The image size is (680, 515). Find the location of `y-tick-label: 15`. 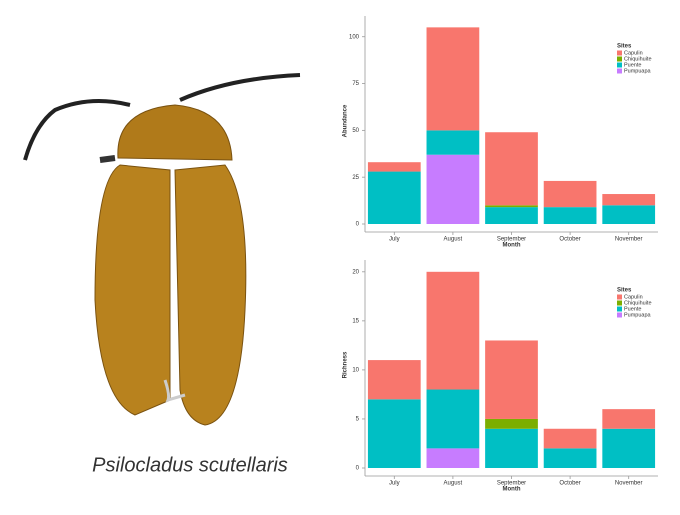

y-tick-label: 15 is located at coordinates (355, 321).